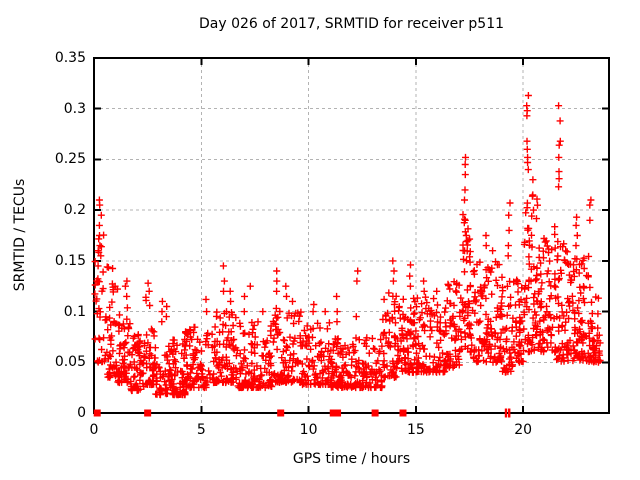  Describe the element at coordinates (74, 210) in the screenshot. I see `y-tick-label: 0.2` at that location.